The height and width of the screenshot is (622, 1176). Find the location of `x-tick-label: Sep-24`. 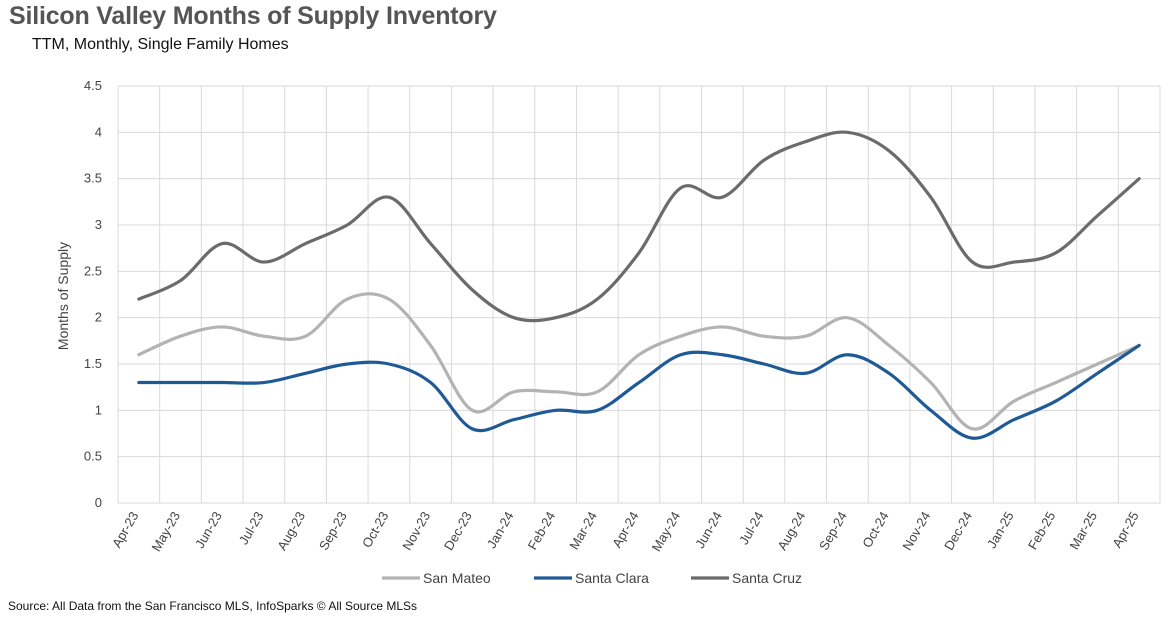

x-tick-label: Sep-24 is located at coordinates (833, 531).